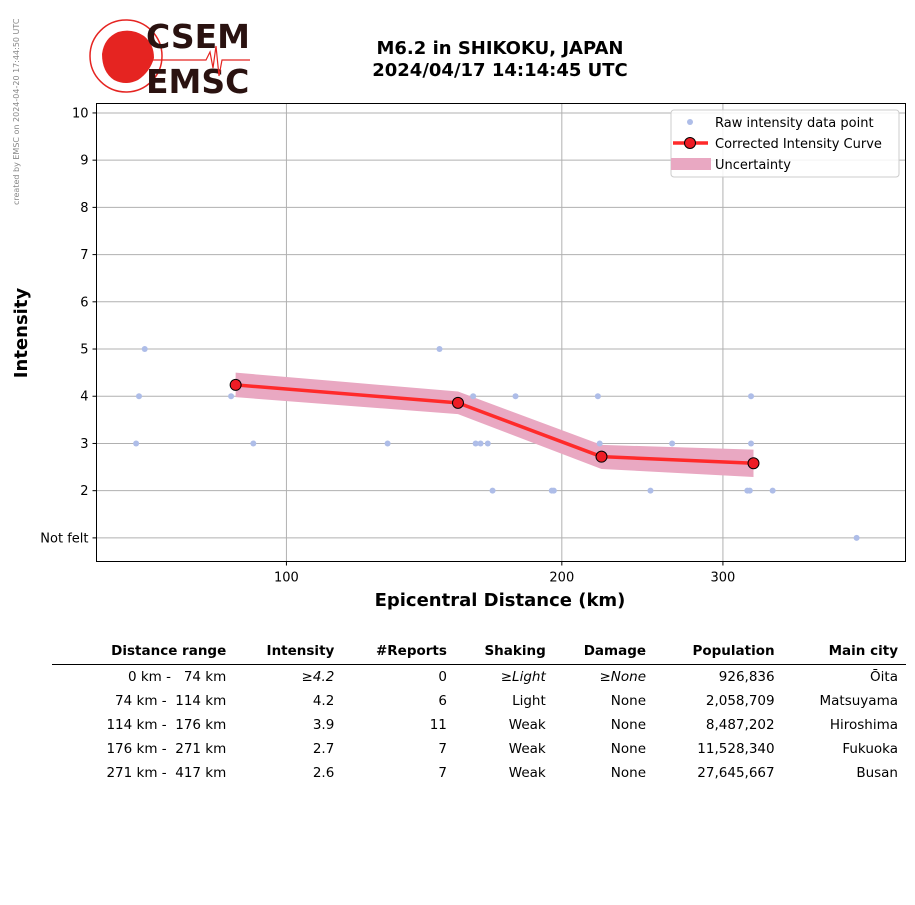 This screenshot has width=915, height=905. Describe the element at coordinates (723, 578) in the screenshot. I see `x-tick-label: 300` at that location.